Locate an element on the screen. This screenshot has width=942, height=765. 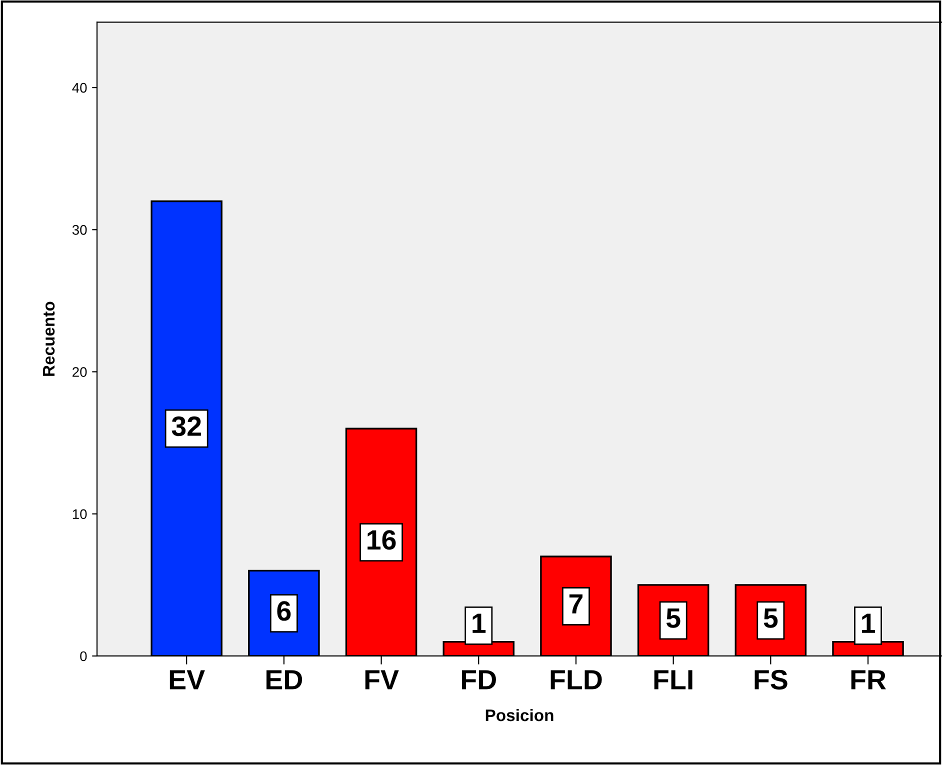
x-tick-label: FLI is located at coordinates (673, 680).